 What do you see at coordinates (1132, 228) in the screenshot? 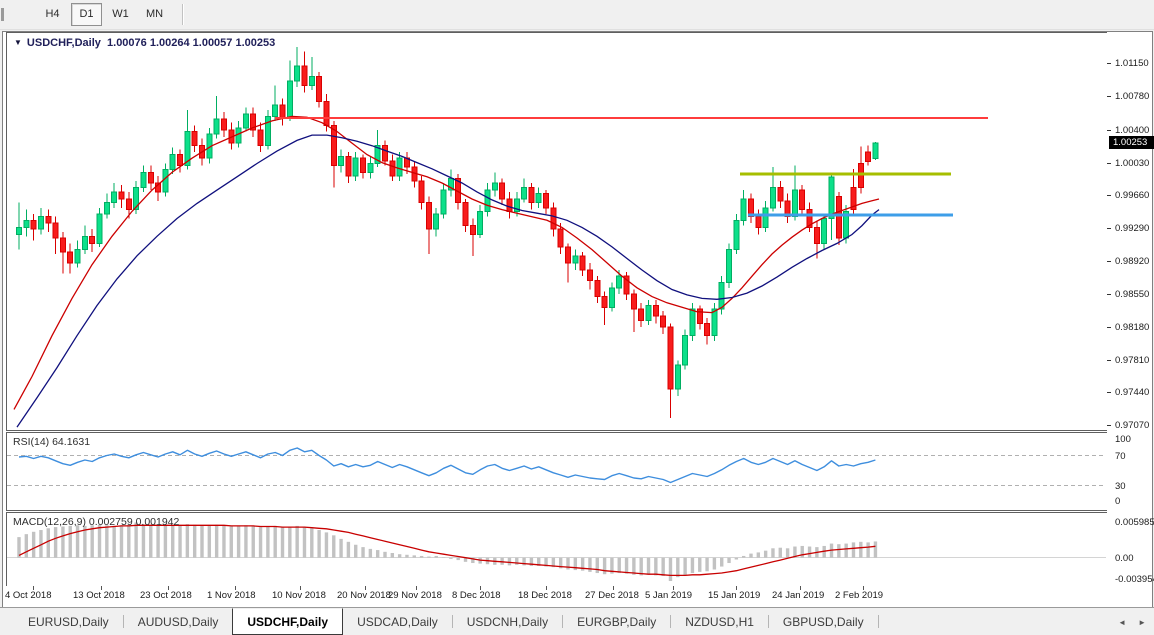
I see `price-axis-label: 0.99290` at bounding box center [1132, 228].